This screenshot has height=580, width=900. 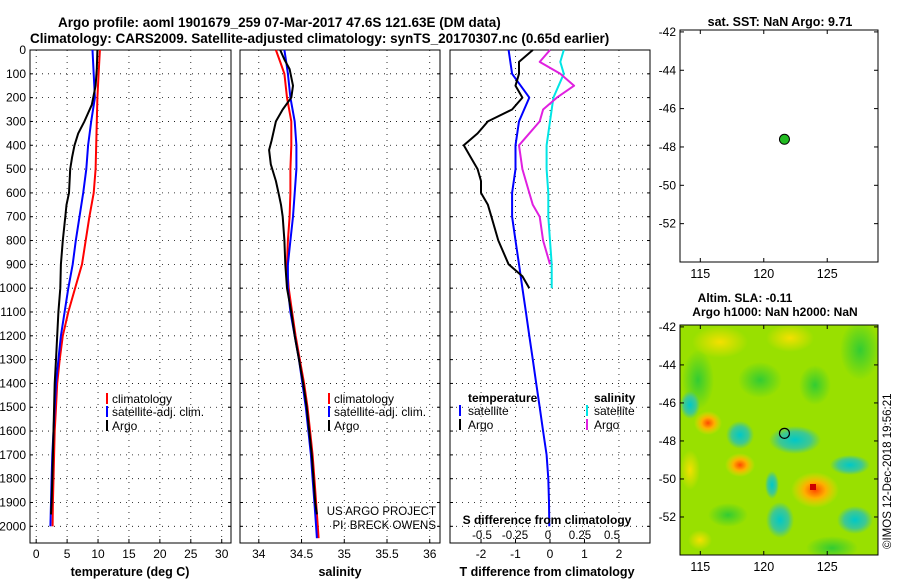 What do you see at coordinates (13, 383) in the screenshot?
I see `tick-label-depth: 1400` at bounding box center [13, 383].